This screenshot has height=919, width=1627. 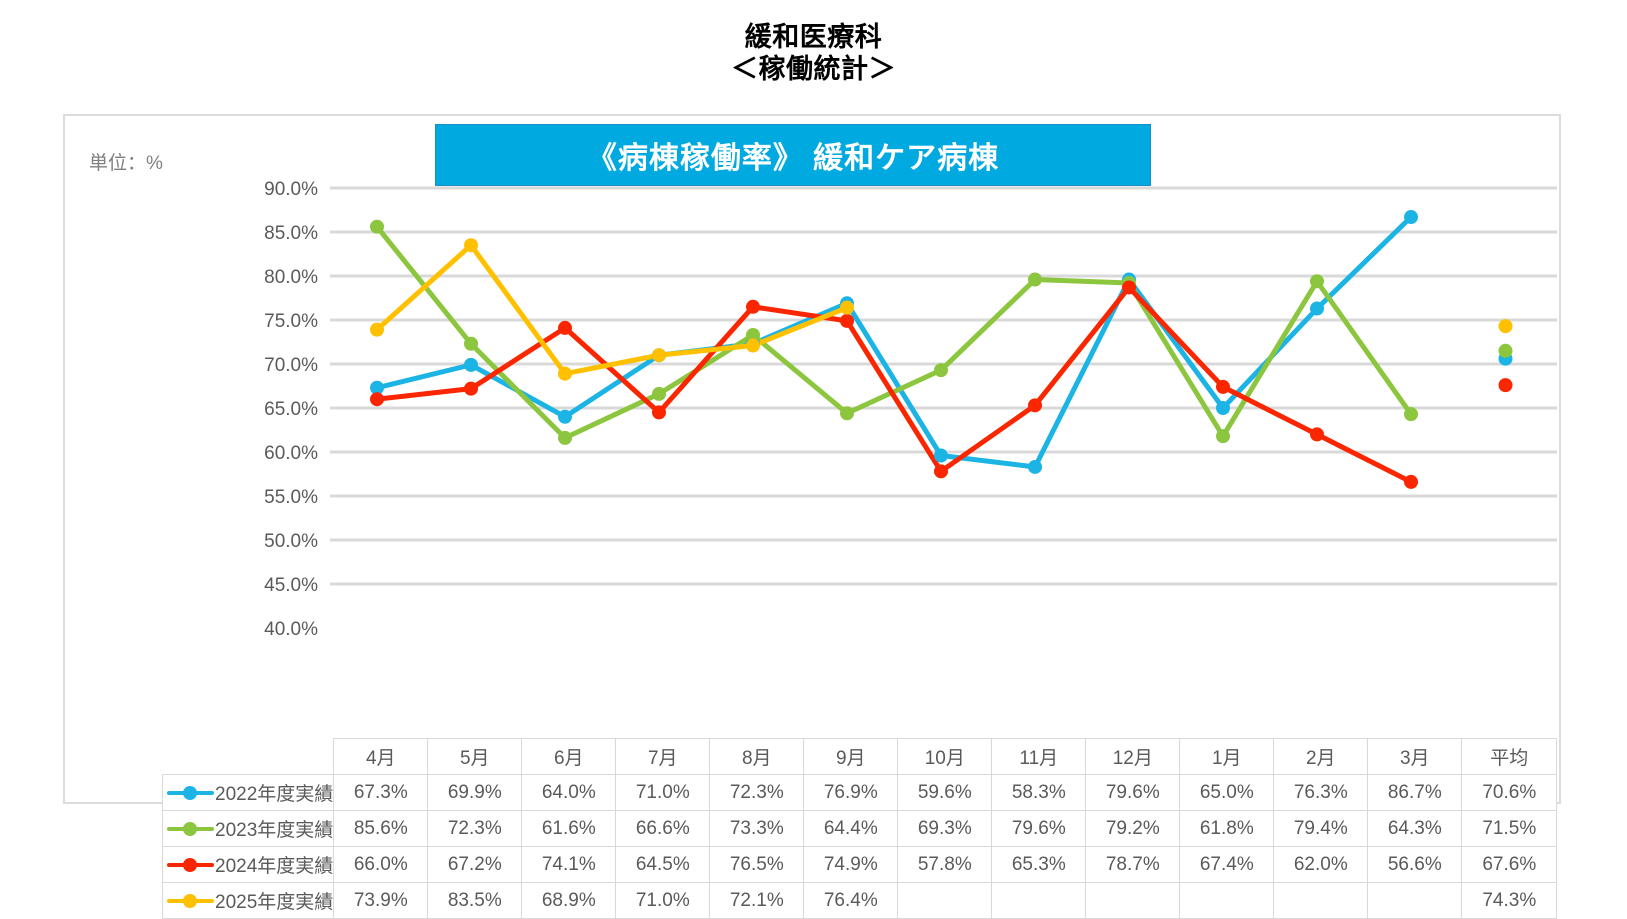 I want to click on table-corner-cell, so click(x=248, y=757).